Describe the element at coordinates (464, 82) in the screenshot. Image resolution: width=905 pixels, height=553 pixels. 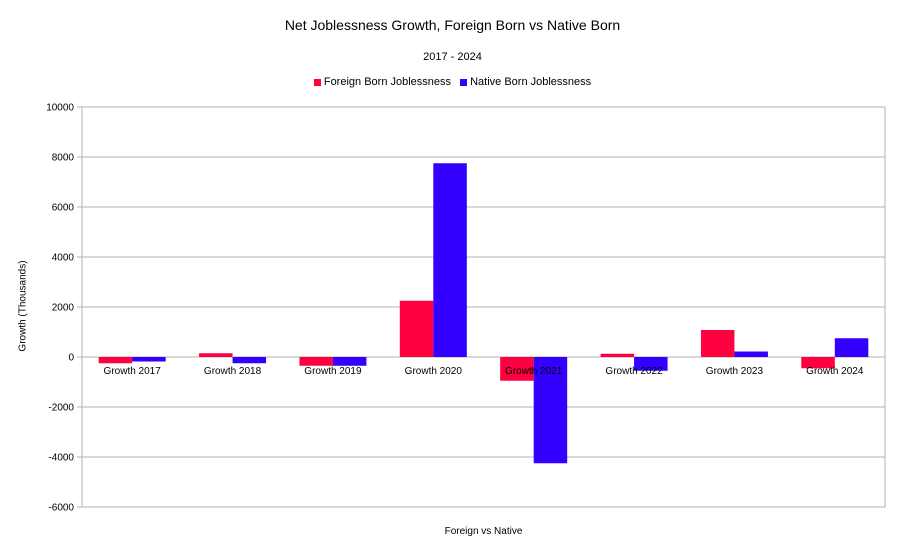
I see `legend-swatch-native` at that location.